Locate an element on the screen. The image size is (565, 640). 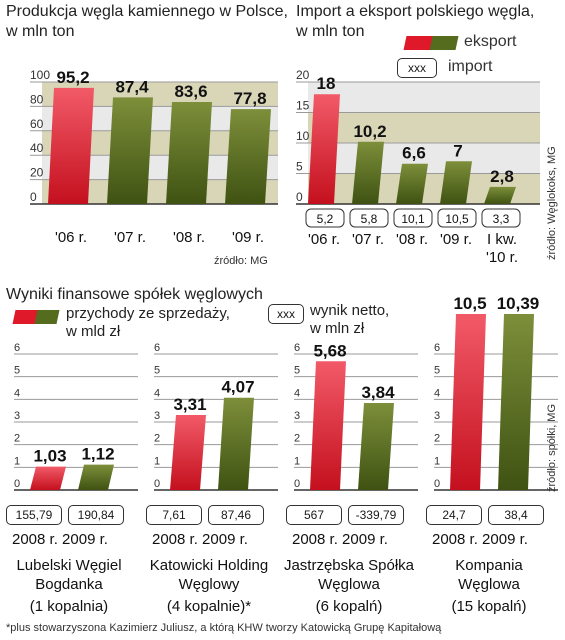
finance-panel-2-tick-label: 4 is located at coordinates (157, 393).